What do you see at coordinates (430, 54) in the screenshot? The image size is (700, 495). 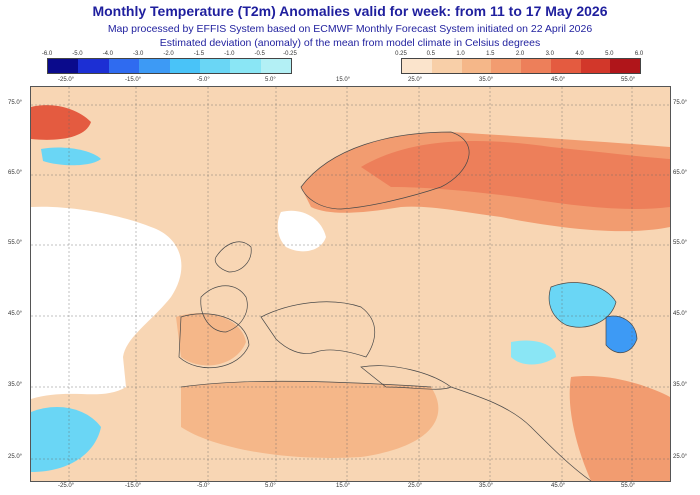 I see `legend-positive-tick-label: 0.5` at bounding box center [430, 54].